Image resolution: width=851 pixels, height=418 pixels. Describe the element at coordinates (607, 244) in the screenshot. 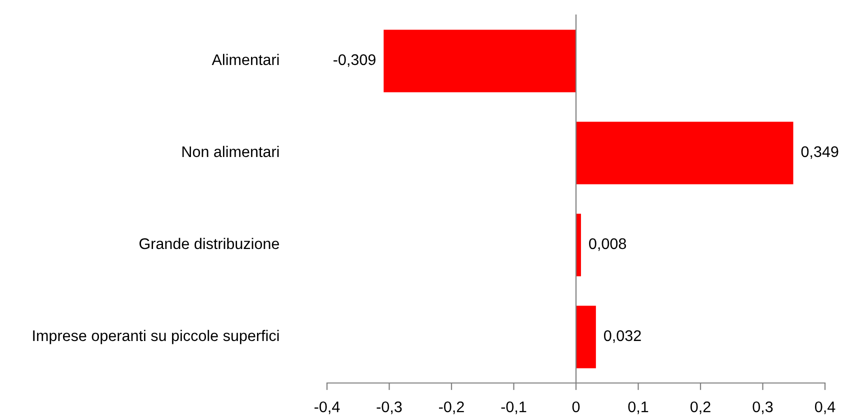

I see `data-label: 0,008` at that location.